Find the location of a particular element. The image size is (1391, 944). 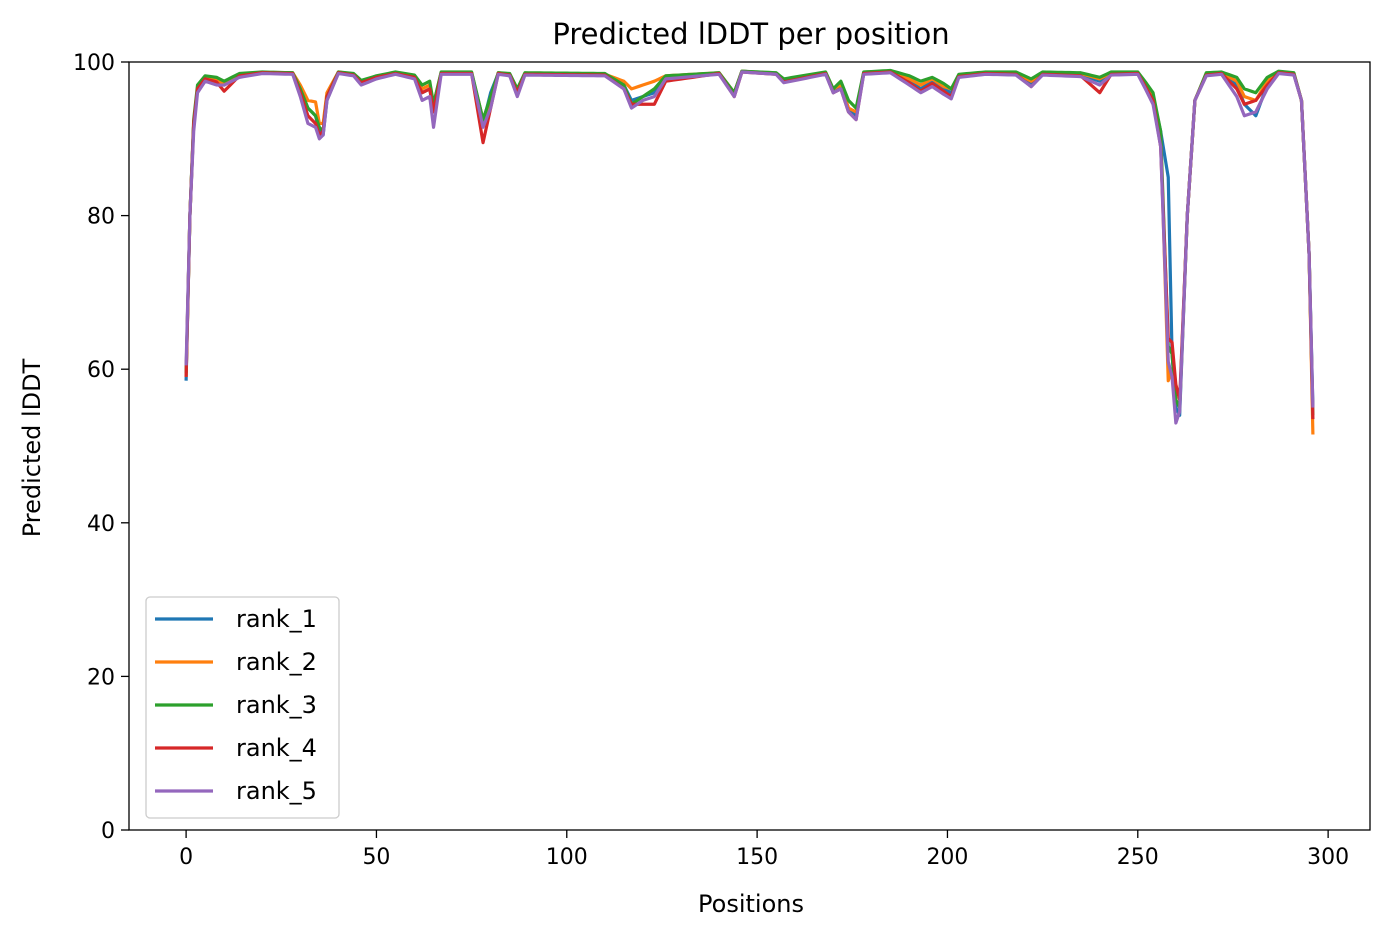

y-tick-label: 20 is located at coordinates (101, 677).